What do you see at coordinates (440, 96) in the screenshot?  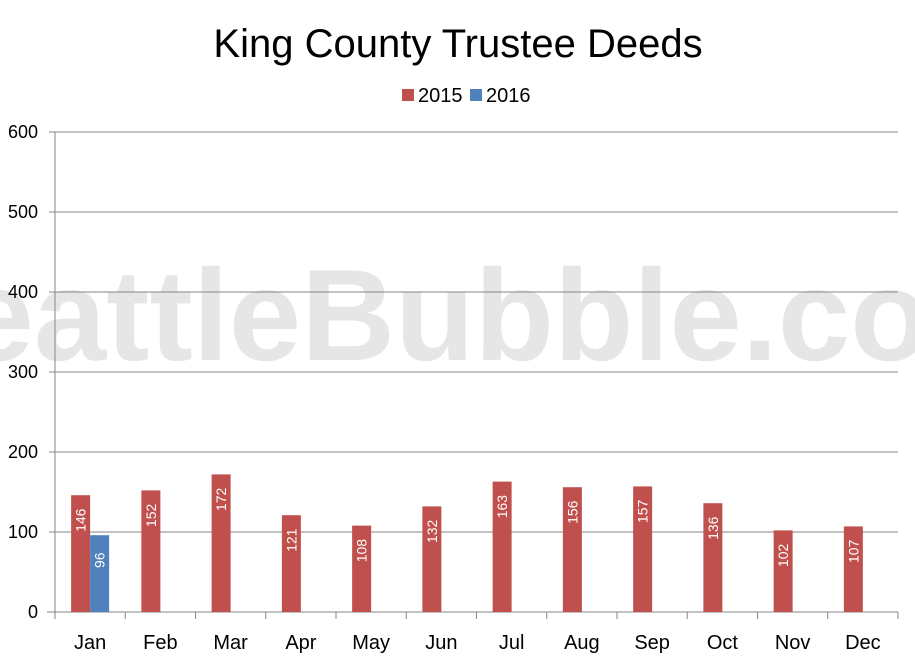 I see `legend-label-2015: 2015` at bounding box center [440, 96].